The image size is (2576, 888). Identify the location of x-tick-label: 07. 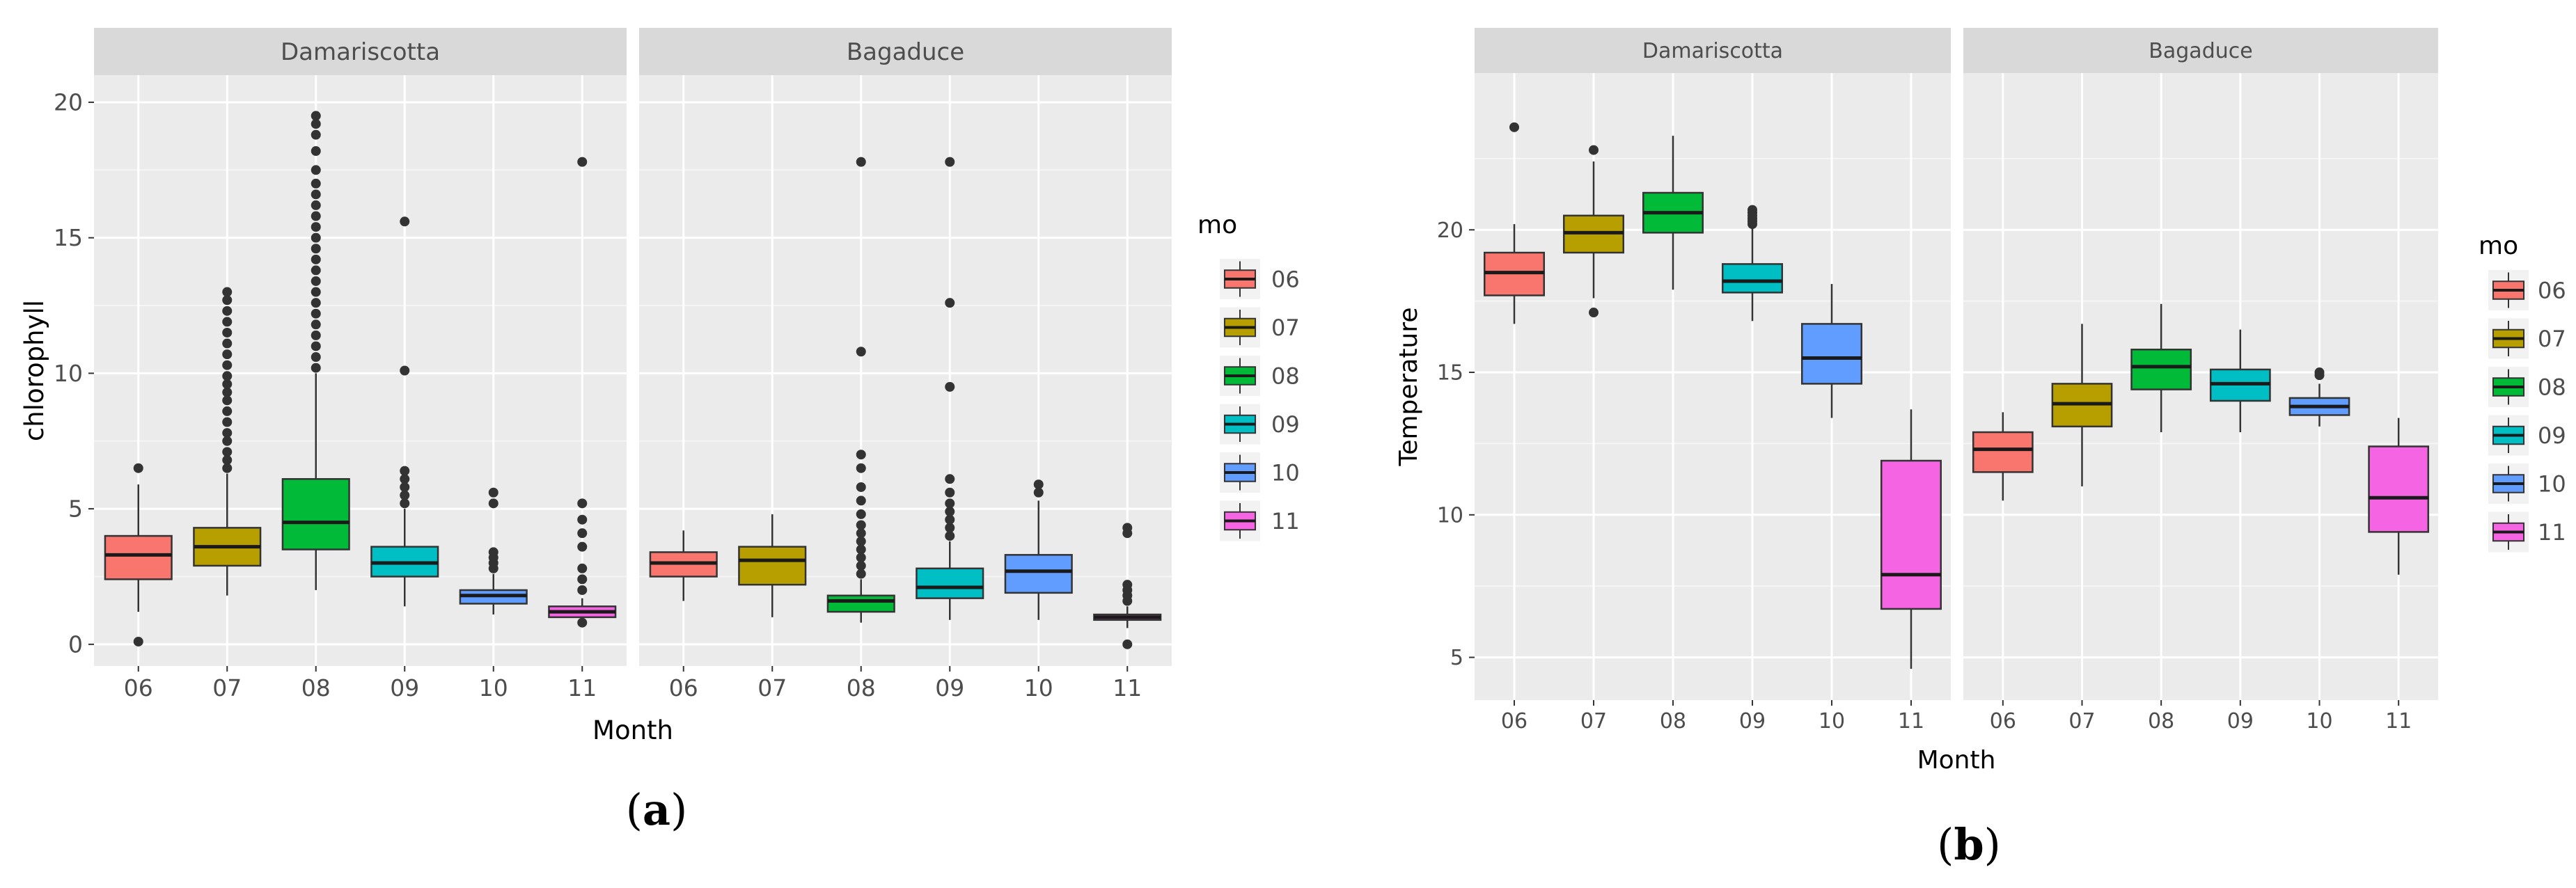
(772, 687).